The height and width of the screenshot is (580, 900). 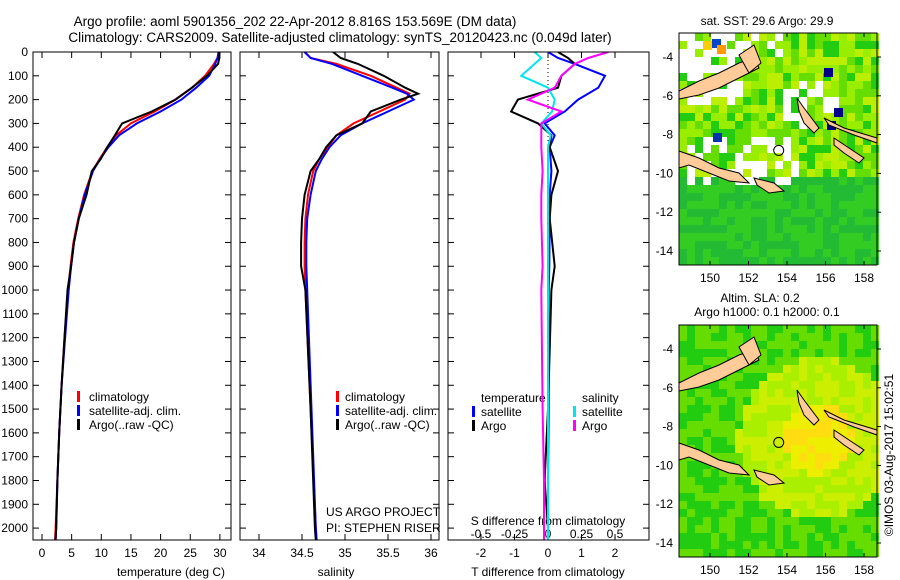 I want to click on y-tick-label: 600, so click(x=18, y=195).